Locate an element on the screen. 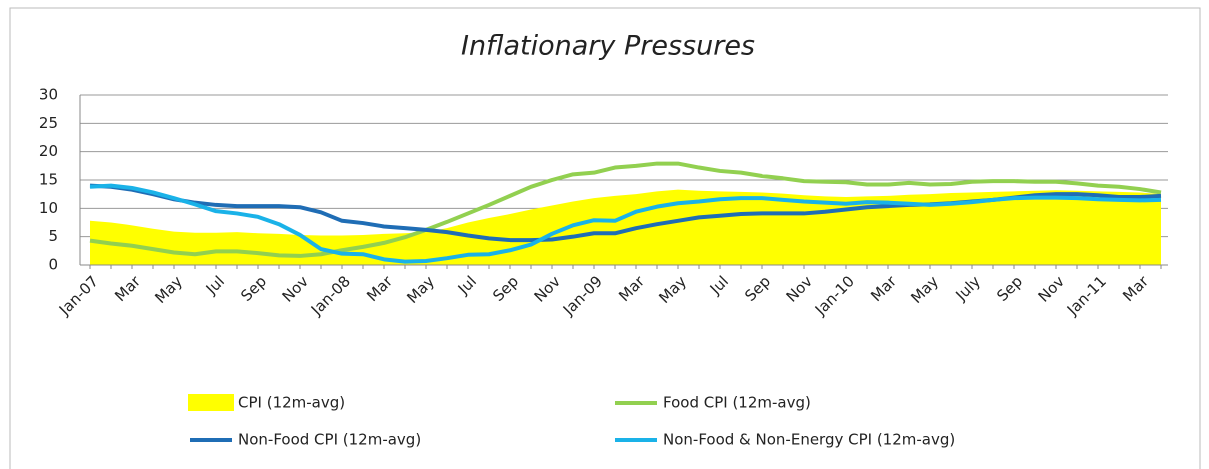 Image resolution: width=1209 pixels, height=469 pixels. legend-label: CPI (12m-avg) is located at coordinates (291, 403).